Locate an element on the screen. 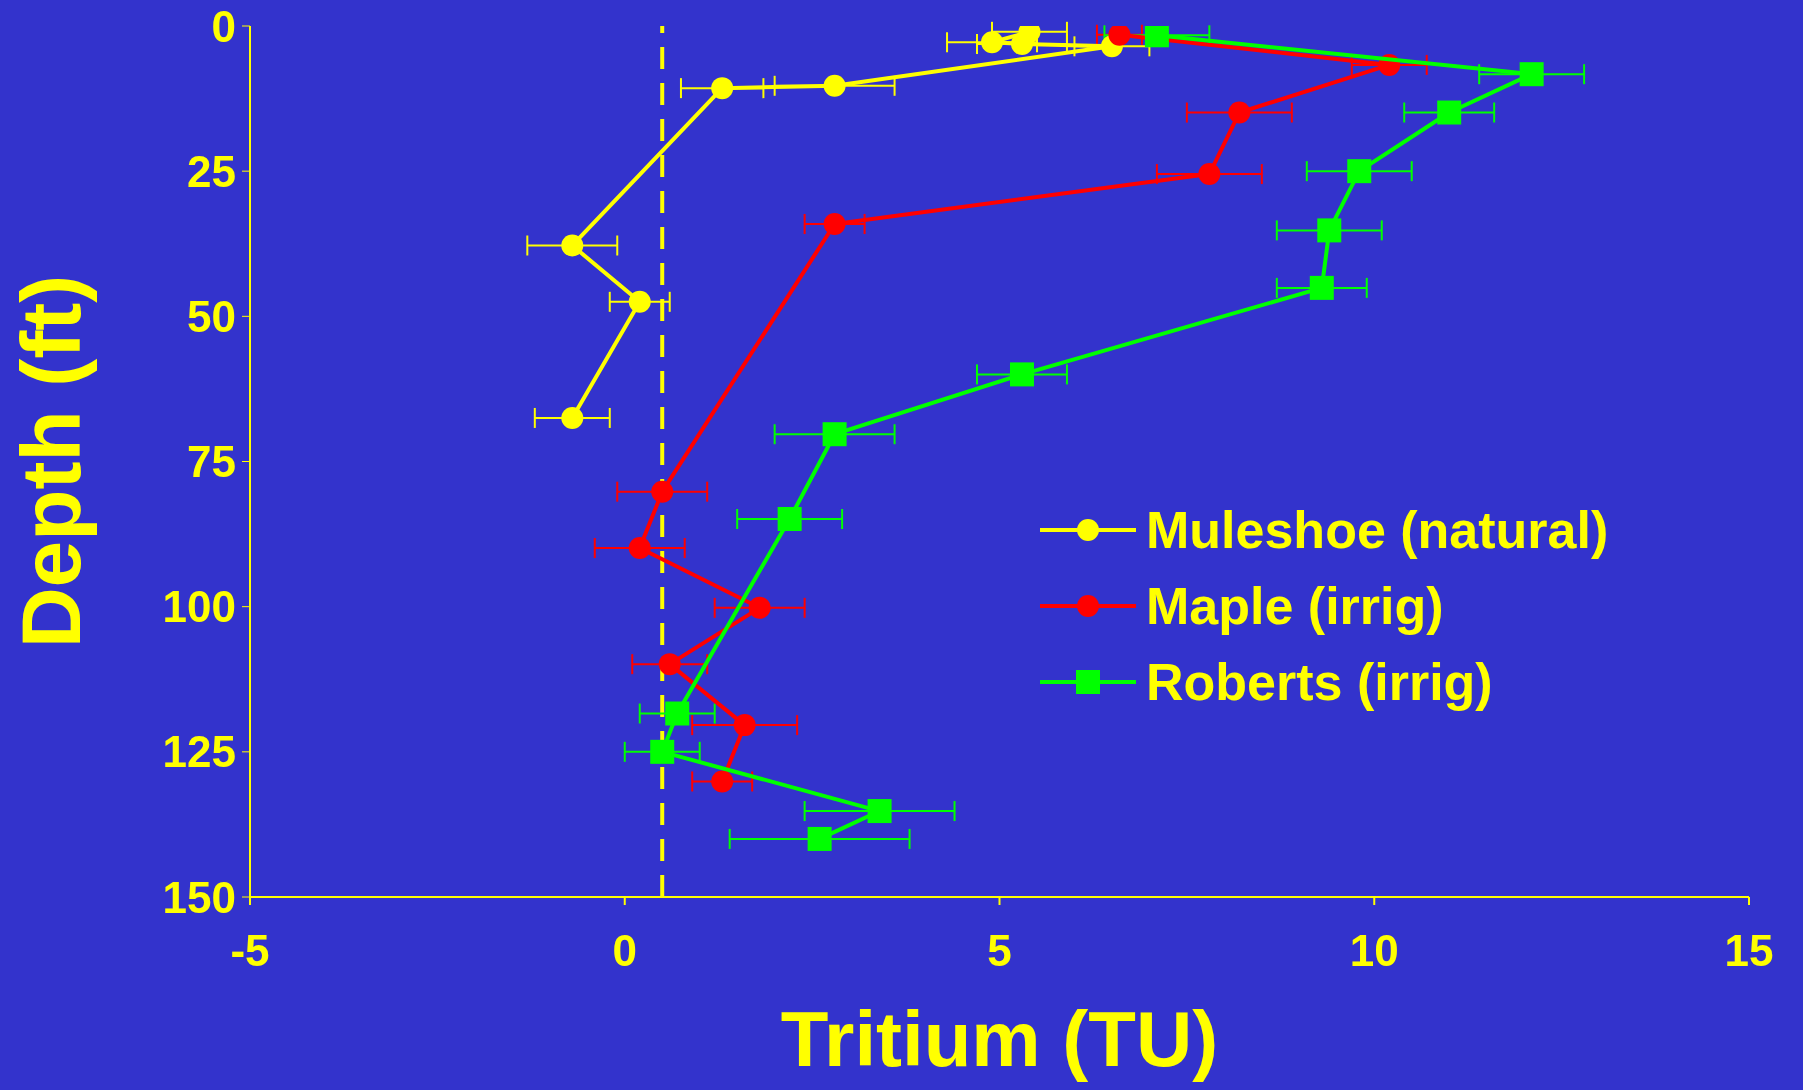 The height and width of the screenshot is (1090, 1803). legend-label: Roberts (irrig) is located at coordinates (1319, 682).